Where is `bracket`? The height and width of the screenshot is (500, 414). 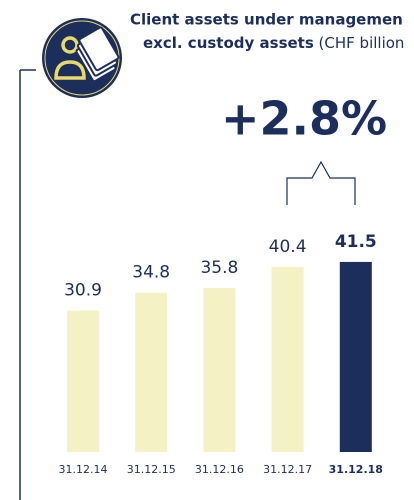
bracket is located at coordinates (321, 182).